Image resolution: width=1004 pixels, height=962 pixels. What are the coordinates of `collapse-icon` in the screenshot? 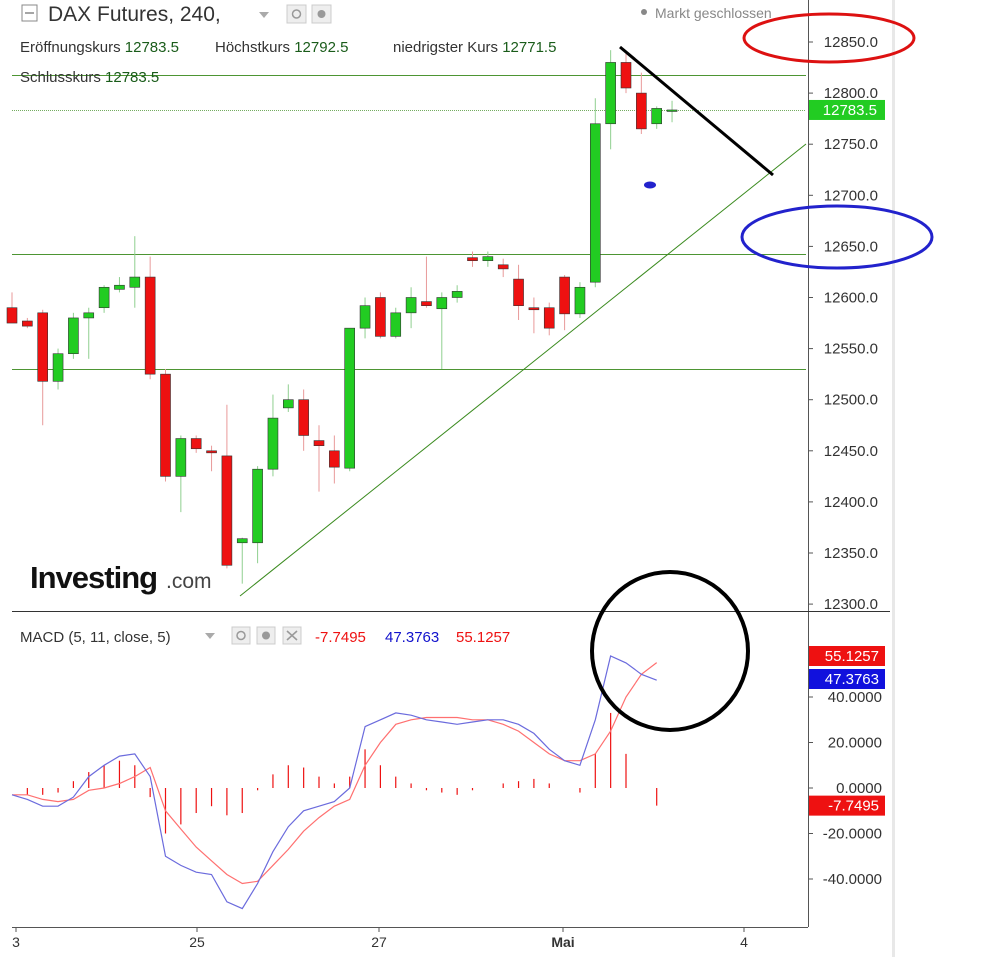 It's located at (29, 13).